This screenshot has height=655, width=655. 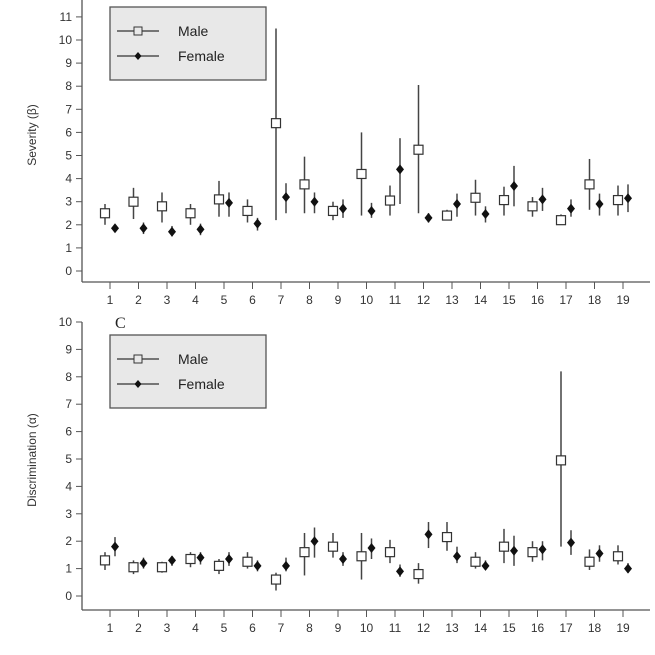 What do you see at coordinates (481, 300) in the screenshot?
I see `x-tick-label: 14` at bounding box center [481, 300].